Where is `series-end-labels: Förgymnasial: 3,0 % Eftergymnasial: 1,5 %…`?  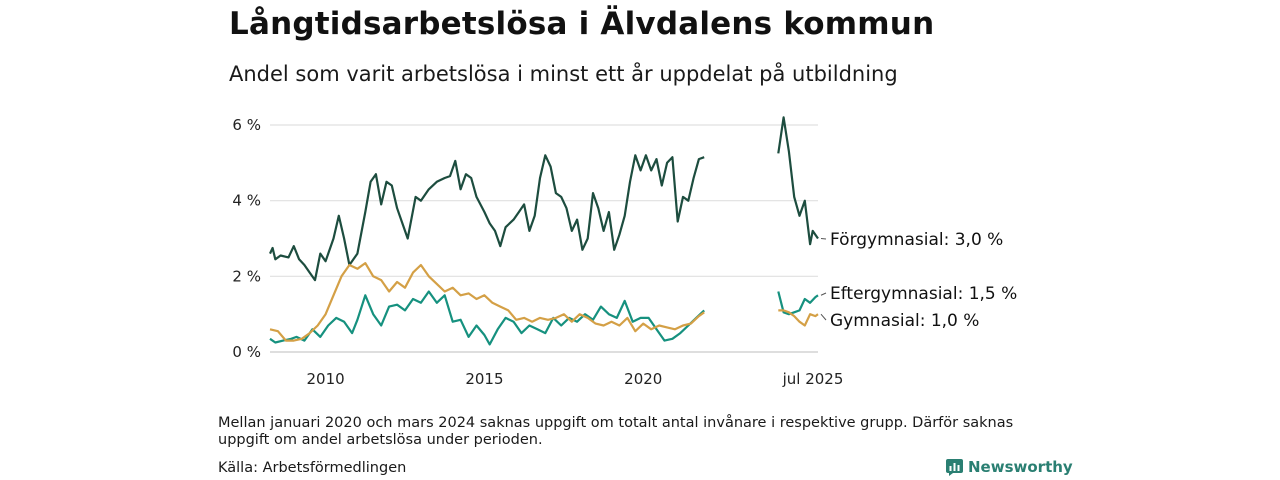
series-end-labels: Förgymnasial: 3,0 % Eftergymnasial: 1,5 %… is located at coordinates (918, 280).